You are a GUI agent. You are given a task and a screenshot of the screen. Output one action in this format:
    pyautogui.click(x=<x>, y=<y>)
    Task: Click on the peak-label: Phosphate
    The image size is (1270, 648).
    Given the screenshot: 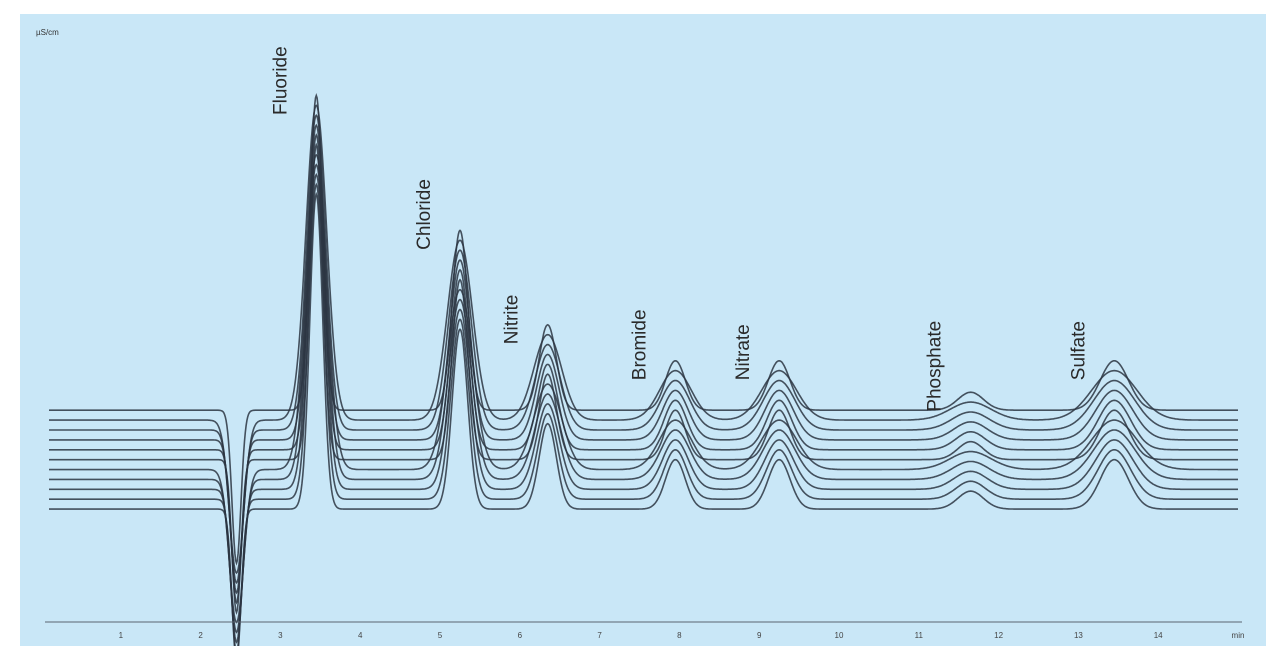 What is the action you would take?
    pyautogui.click(x=935, y=366)
    